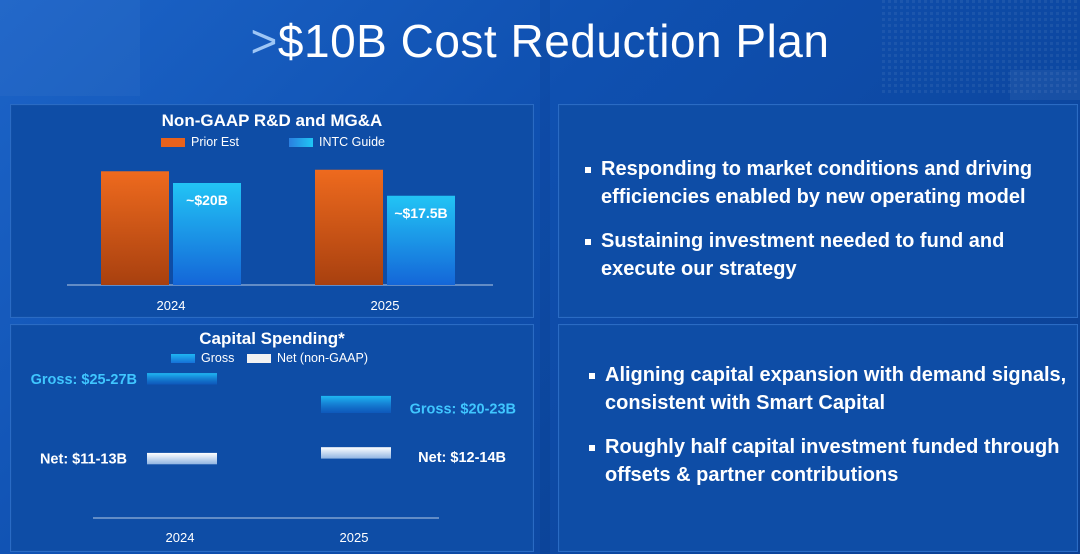 The image size is (1080, 554). What do you see at coordinates (264, 41) in the screenshot?
I see `title-prefix: >` at bounding box center [264, 41].